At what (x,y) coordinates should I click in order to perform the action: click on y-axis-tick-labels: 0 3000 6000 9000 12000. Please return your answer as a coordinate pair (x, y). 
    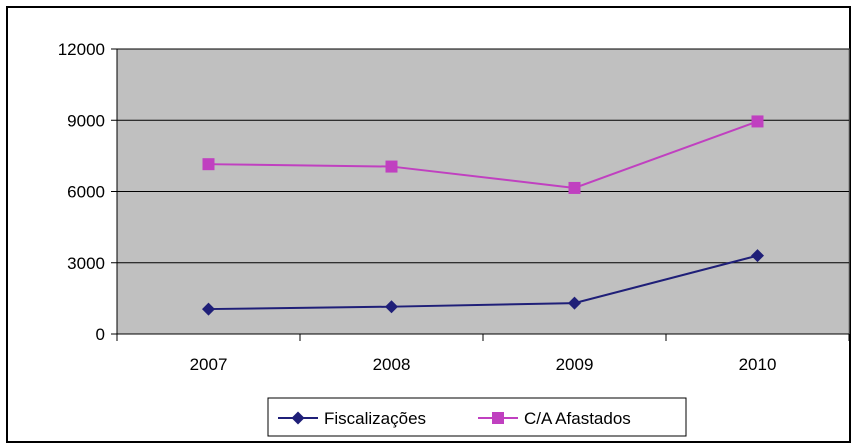
    Looking at the image, I should click on (81, 192).